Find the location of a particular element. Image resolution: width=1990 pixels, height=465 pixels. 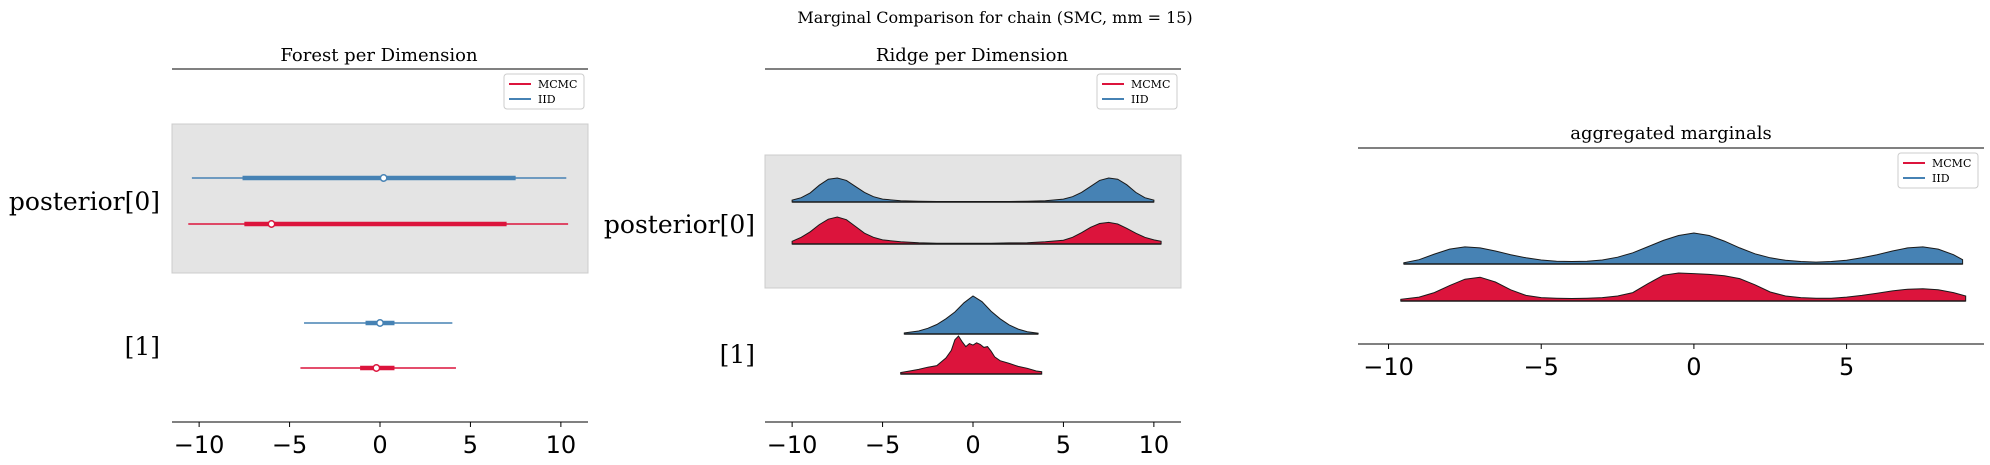

ridge-iid-row1 is located at coordinates (971, 315).